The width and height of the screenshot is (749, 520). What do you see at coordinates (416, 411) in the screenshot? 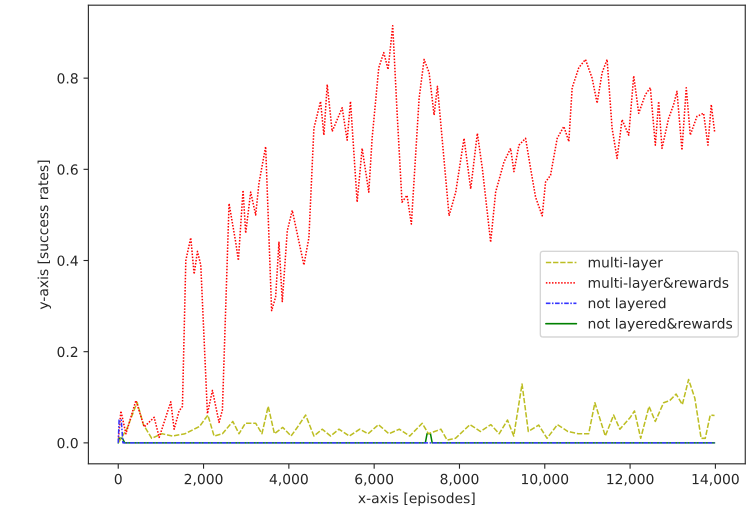
I see `line-series` at bounding box center [416, 411].